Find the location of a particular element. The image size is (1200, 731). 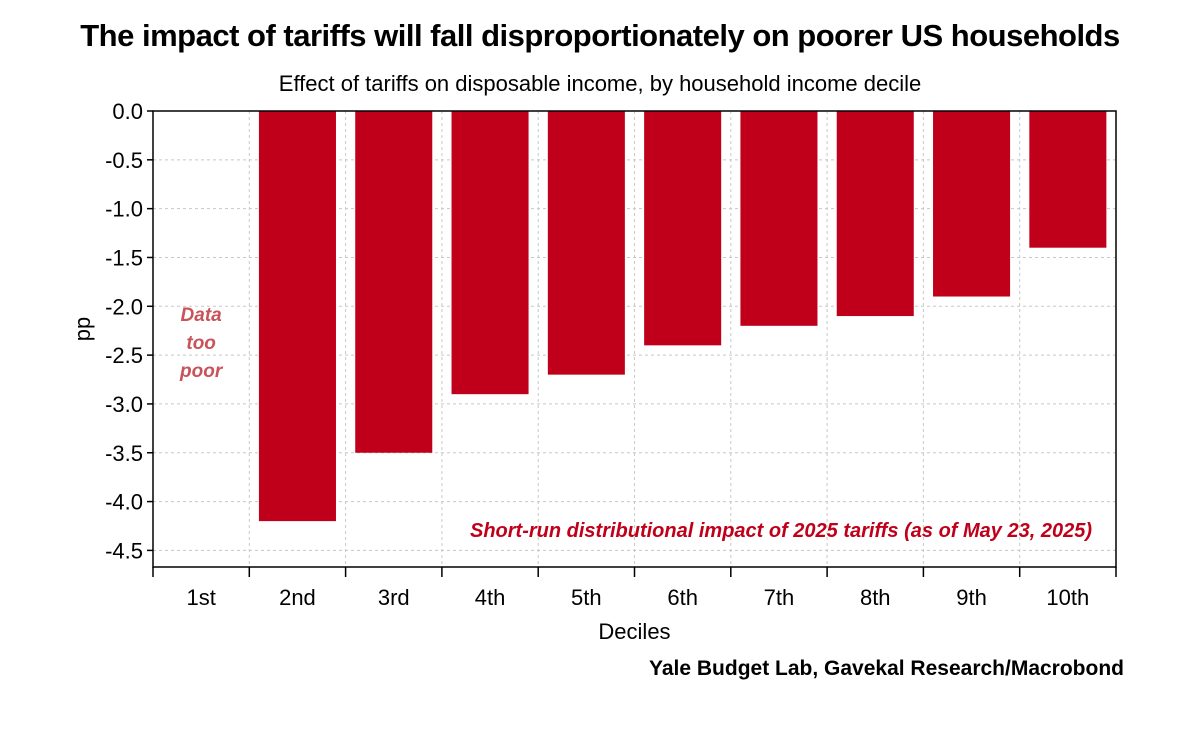

missing-data-note-line: poor is located at coordinates (201, 371).